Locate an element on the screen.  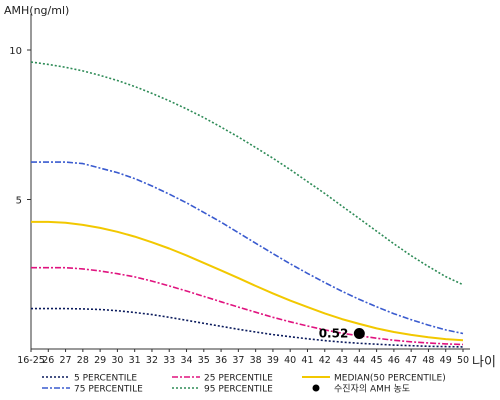
x-tick-label: 45 is located at coordinates (377, 360).